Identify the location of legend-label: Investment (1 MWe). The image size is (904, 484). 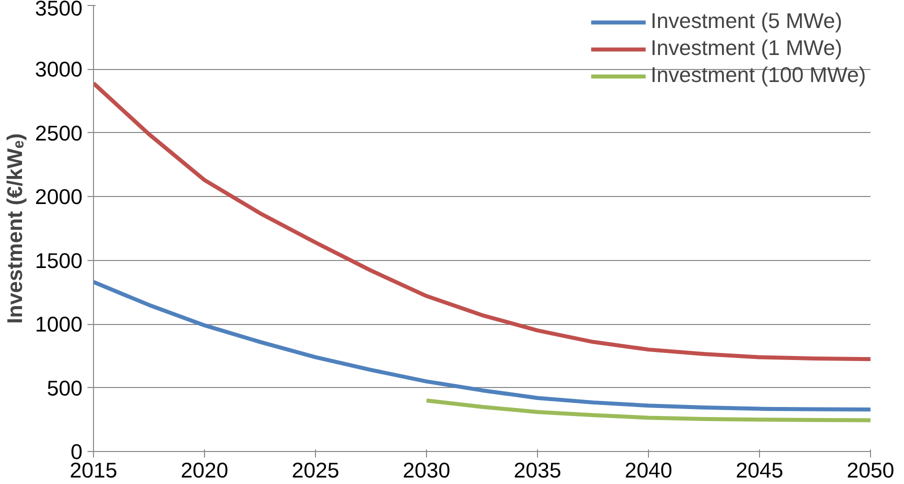
(746, 48).